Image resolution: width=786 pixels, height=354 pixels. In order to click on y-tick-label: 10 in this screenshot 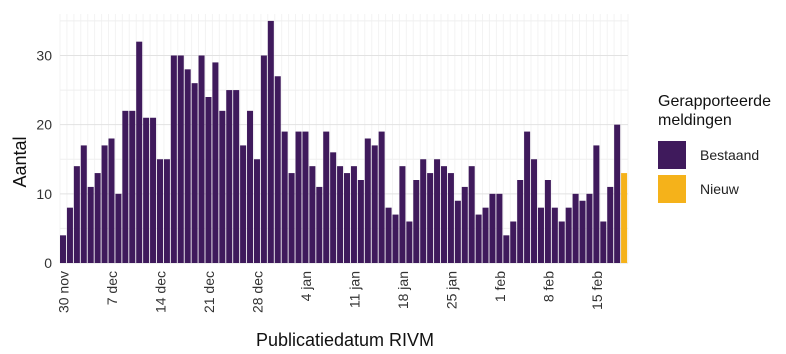, I will do `click(44, 194)`.